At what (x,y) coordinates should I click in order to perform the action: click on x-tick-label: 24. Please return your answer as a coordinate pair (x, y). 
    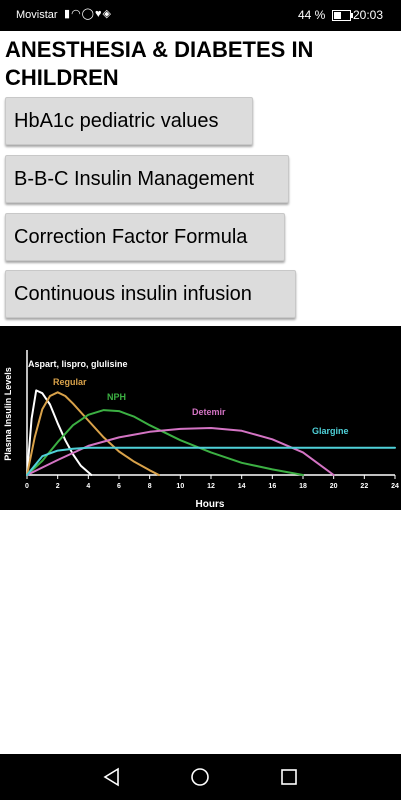
    Looking at the image, I should click on (395, 486).